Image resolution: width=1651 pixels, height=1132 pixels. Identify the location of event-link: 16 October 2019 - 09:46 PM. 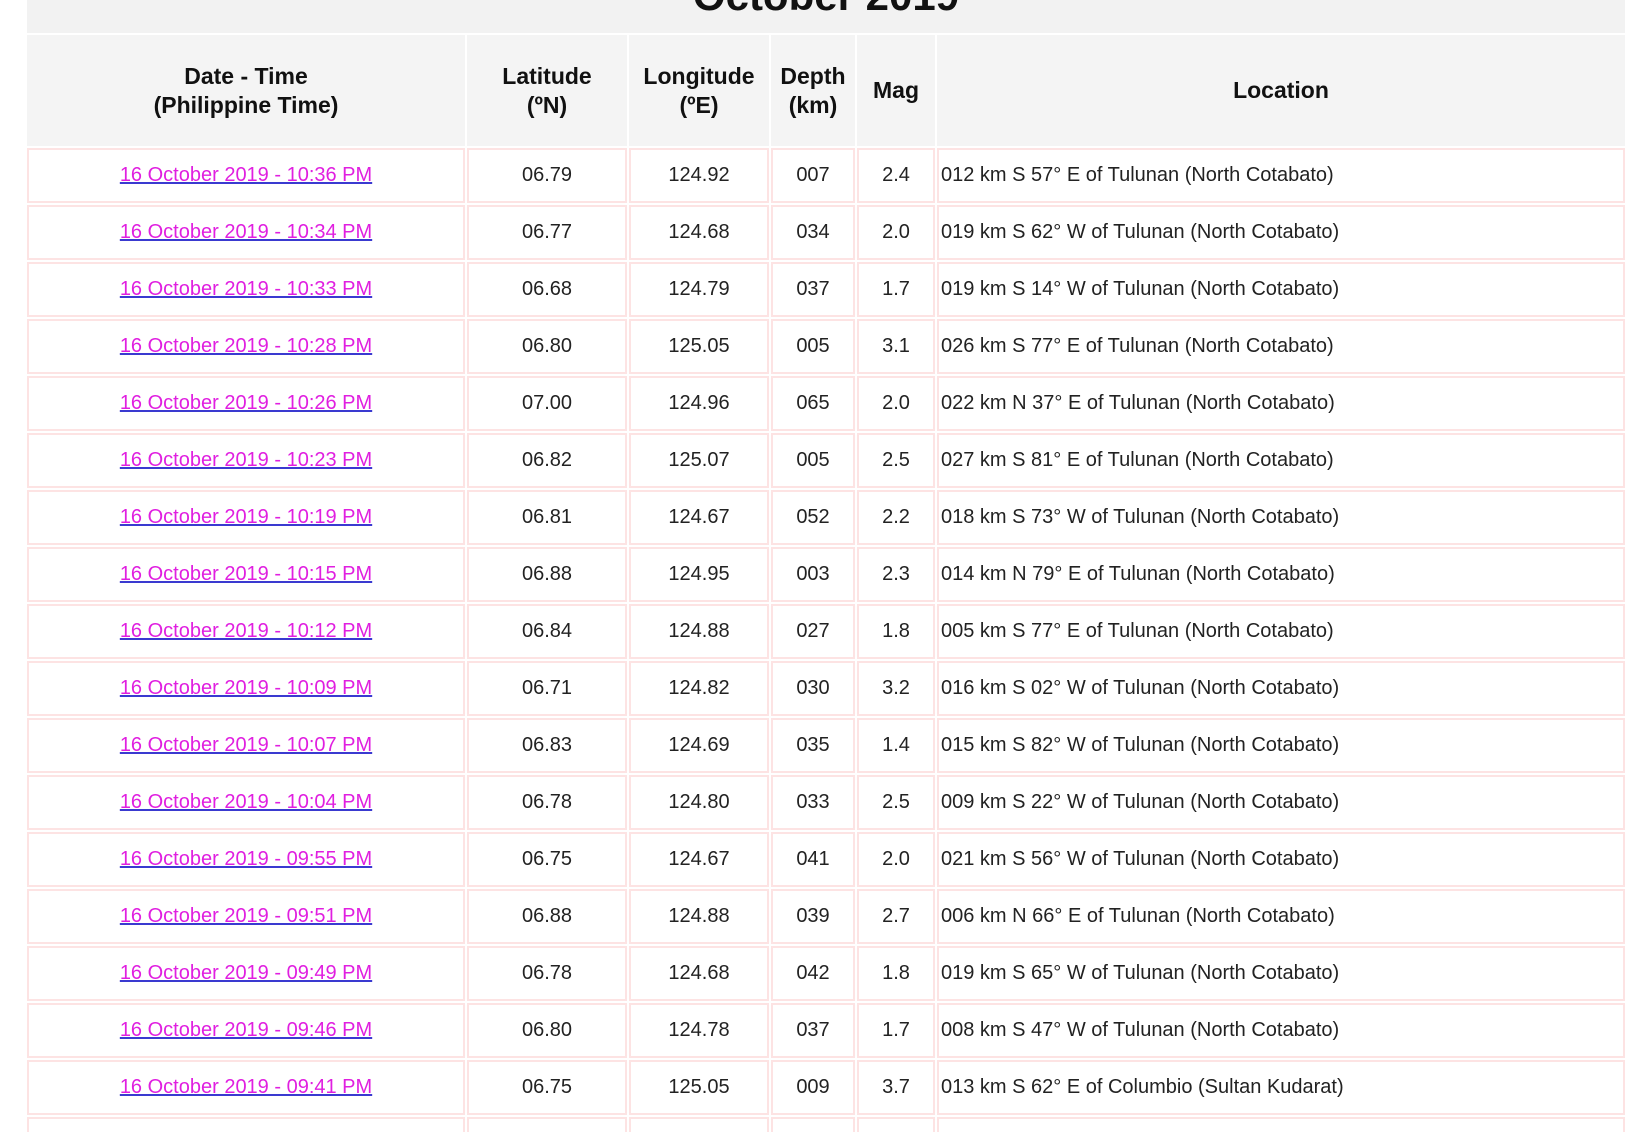
(246, 1030).